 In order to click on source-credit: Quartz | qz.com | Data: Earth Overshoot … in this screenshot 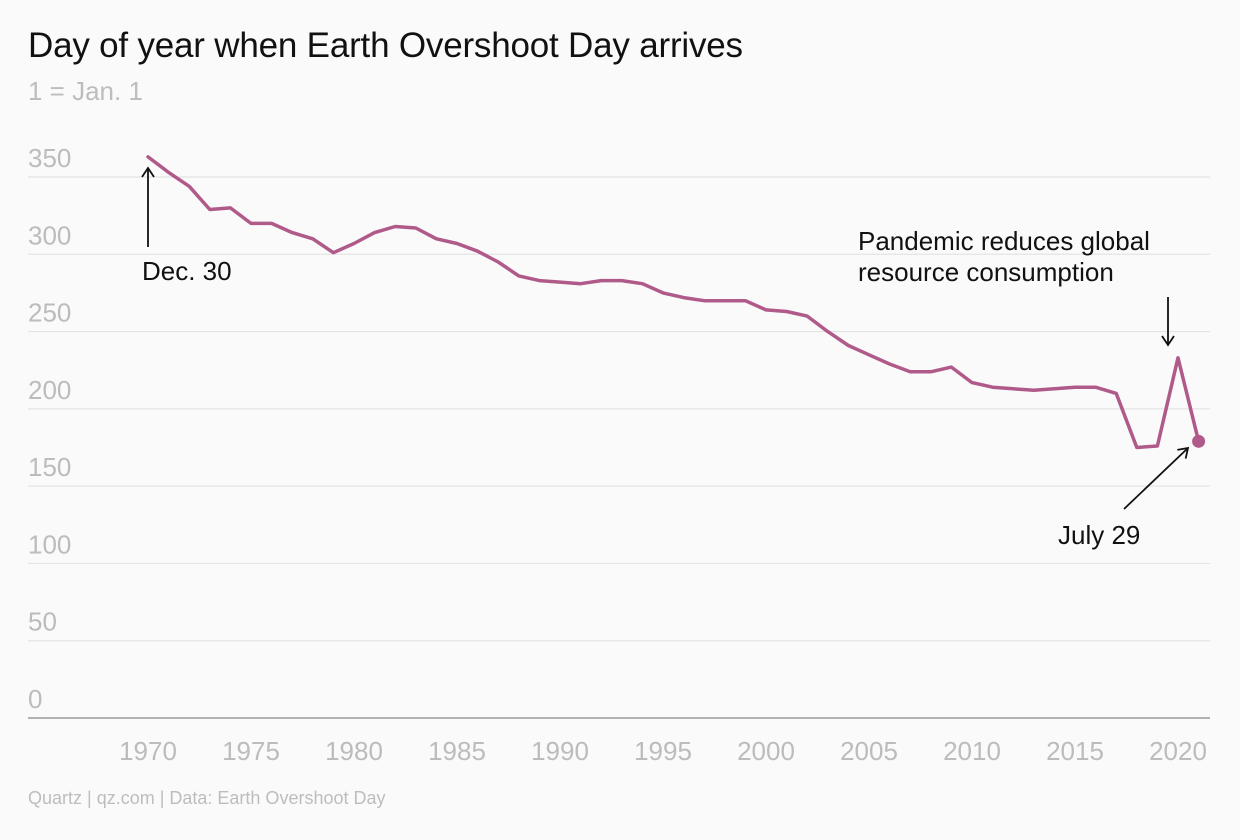, I will do `click(207, 798)`.